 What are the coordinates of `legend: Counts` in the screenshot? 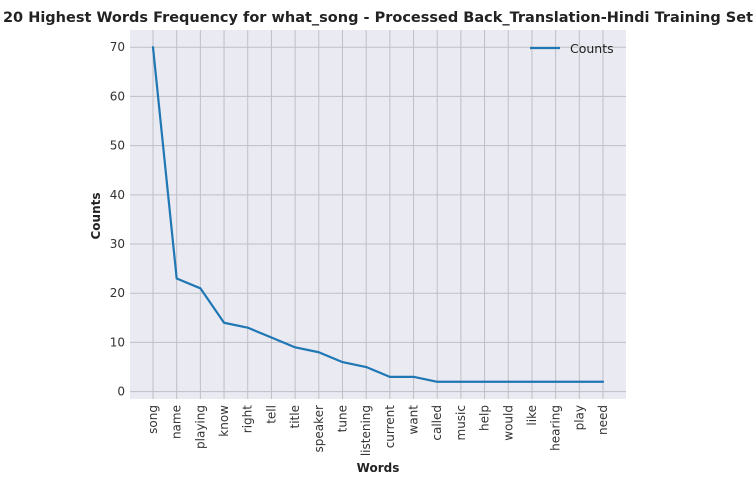 It's located at (572, 48).